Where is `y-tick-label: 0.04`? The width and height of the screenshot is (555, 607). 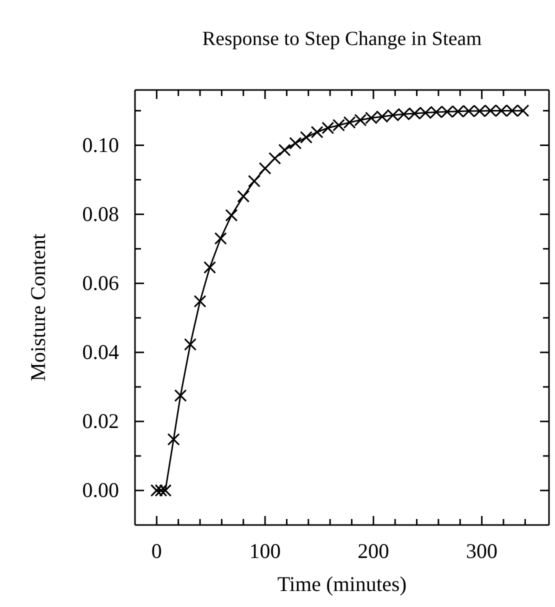 y-tick-label: 0.04 is located at coordinates (101, 352).